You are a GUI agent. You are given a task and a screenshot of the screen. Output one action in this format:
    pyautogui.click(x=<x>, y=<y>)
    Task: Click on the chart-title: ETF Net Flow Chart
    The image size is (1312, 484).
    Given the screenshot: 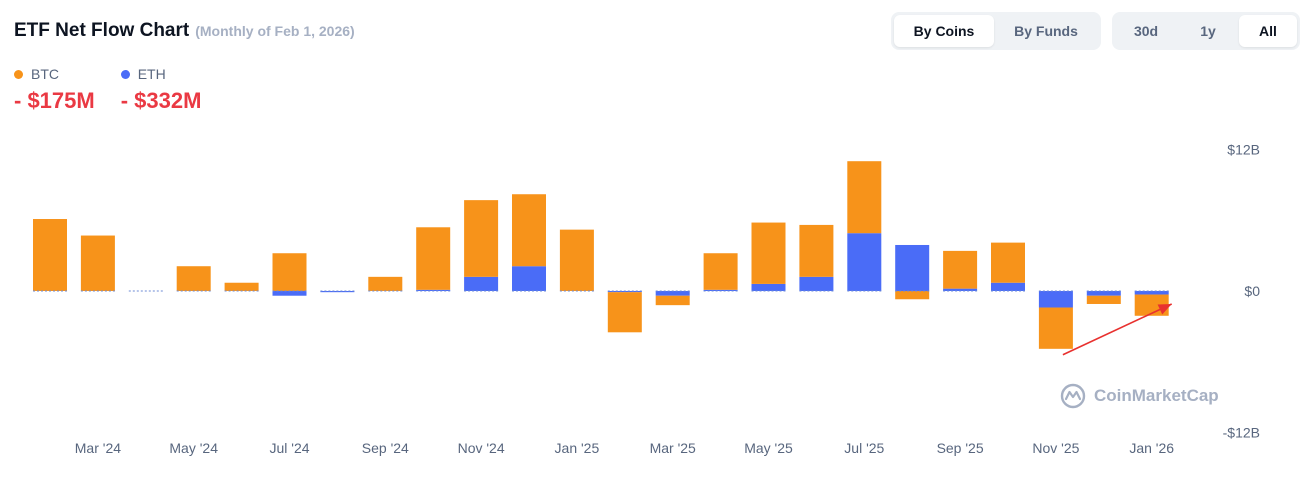 What is the action you would take?
    pyautogui.click(x=102, y=30)
    